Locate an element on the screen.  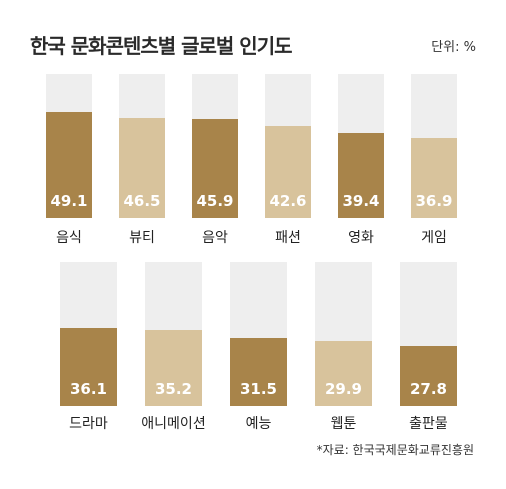
category-label: 영화 is located at coordinates (361, 238).